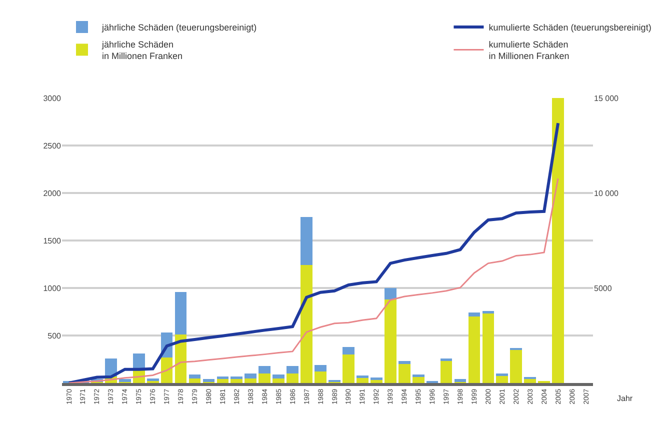  What do you see at coordinates (603, 288) in the screenshot?
I see `y2-tick-label: 5000` at bounding box center [603, 288].